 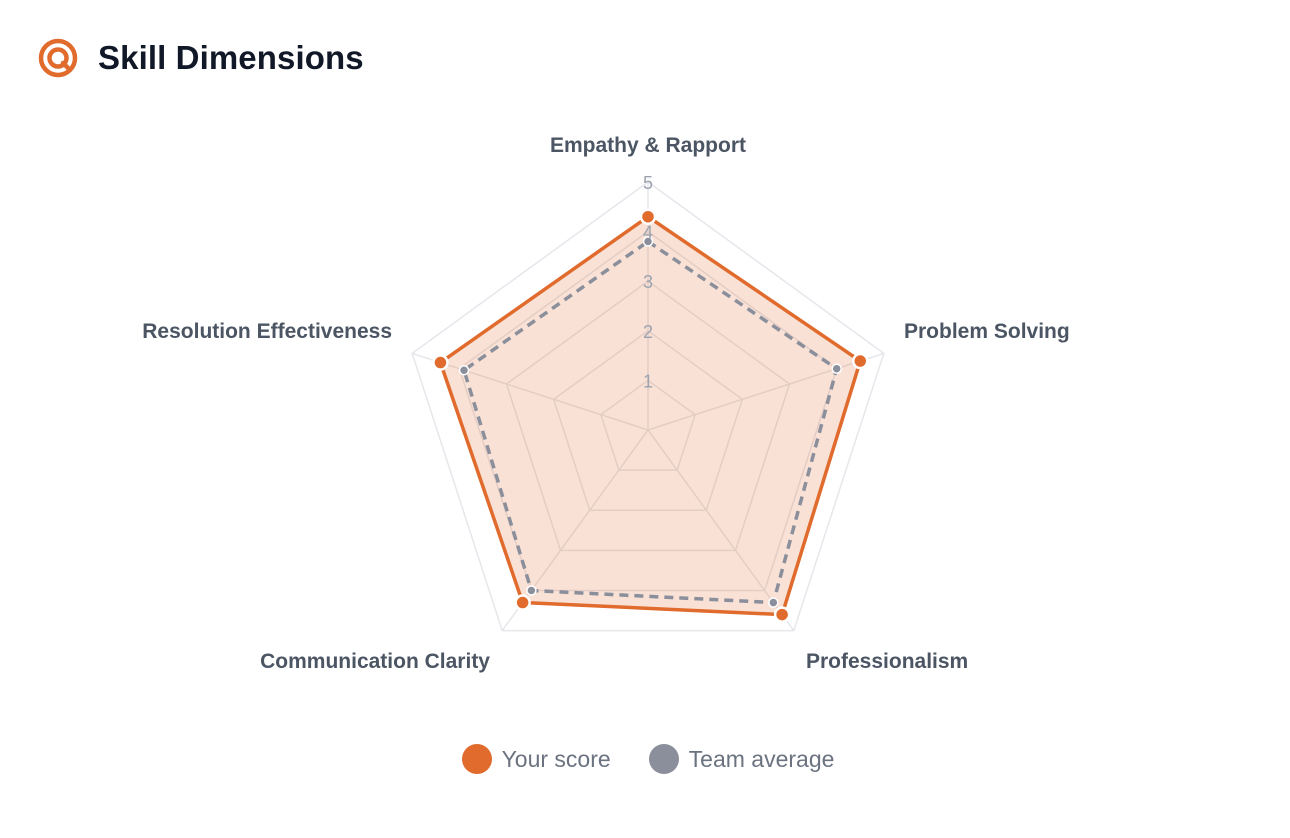 What do you see at coordinates (648, 332) in the screenshot?
I see `tick-label: 2` at bounding box center [648, 332].